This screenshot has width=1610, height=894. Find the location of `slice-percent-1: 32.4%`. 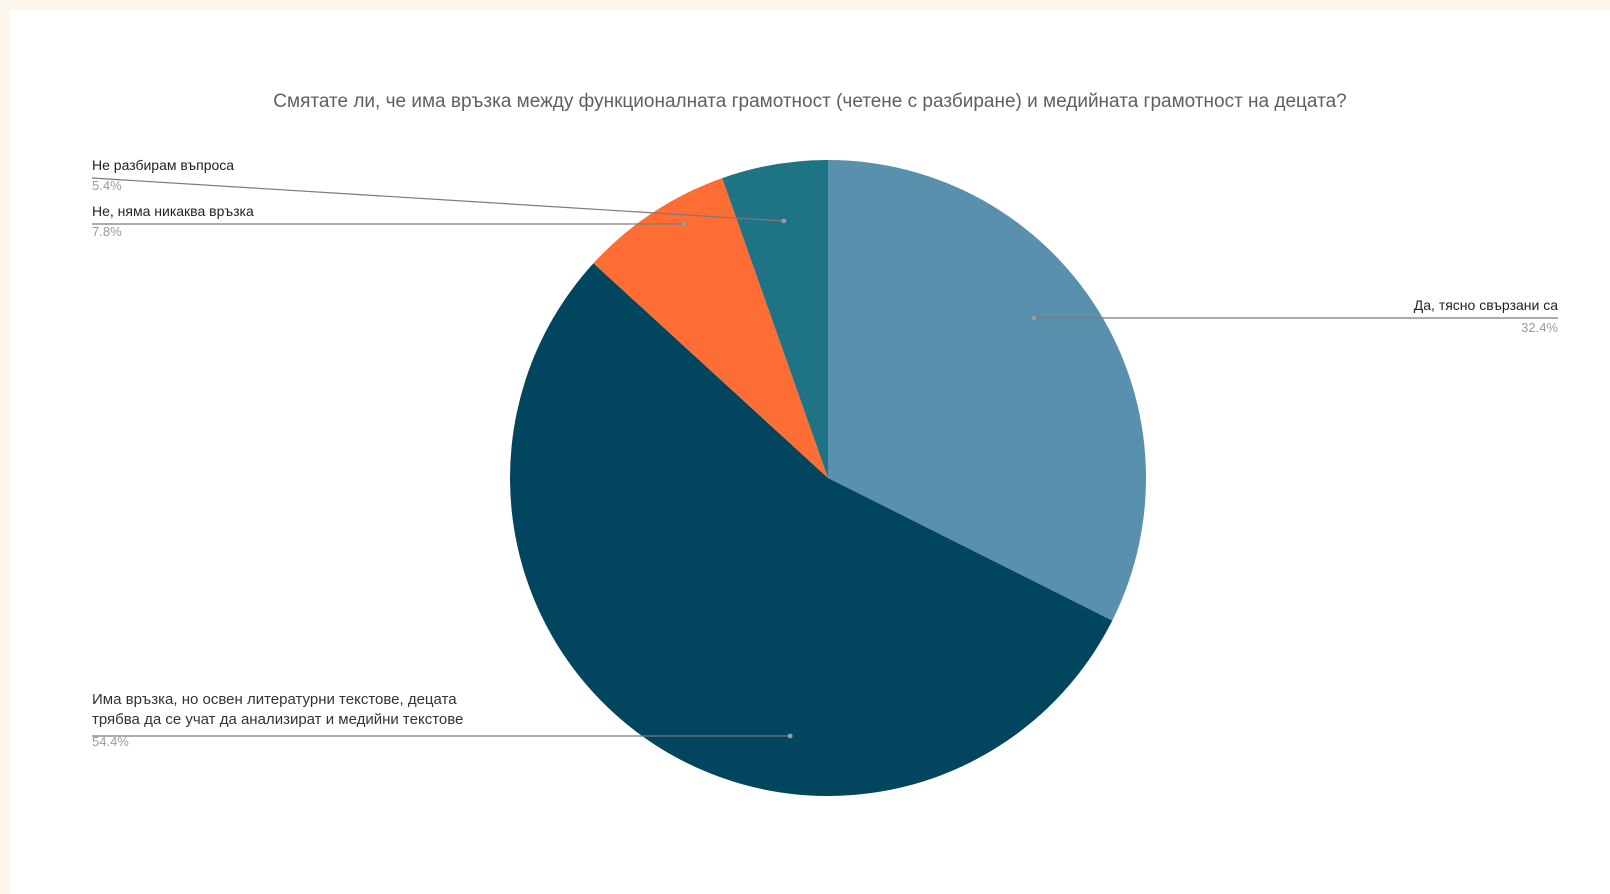

slice-percent-1: 32.4% is located at coordinates (1539, 327).